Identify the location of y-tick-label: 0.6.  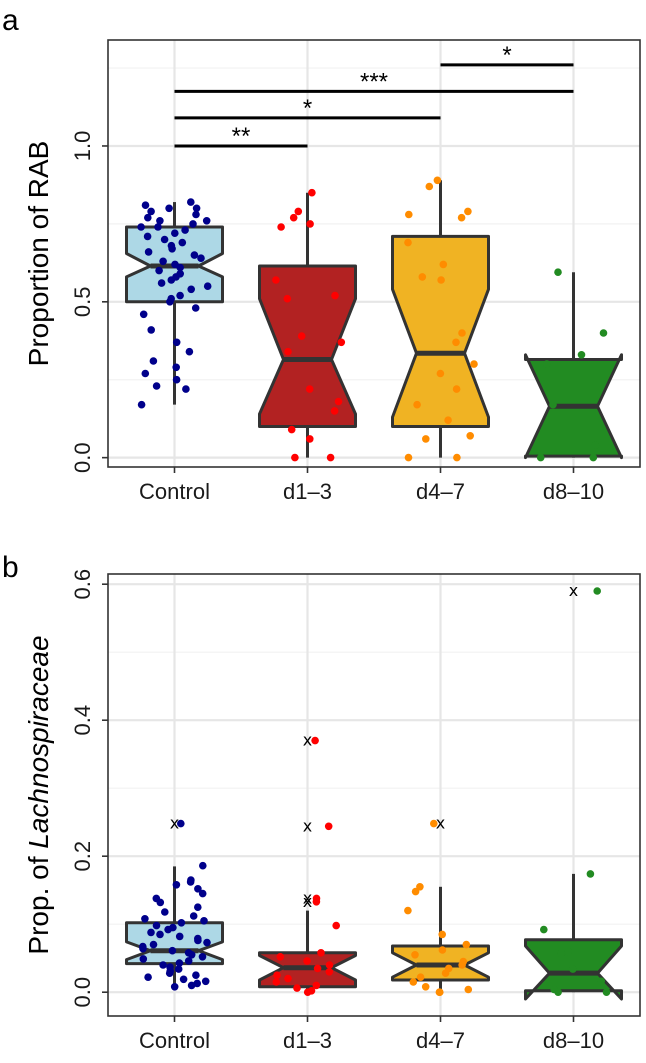
(82, 584).